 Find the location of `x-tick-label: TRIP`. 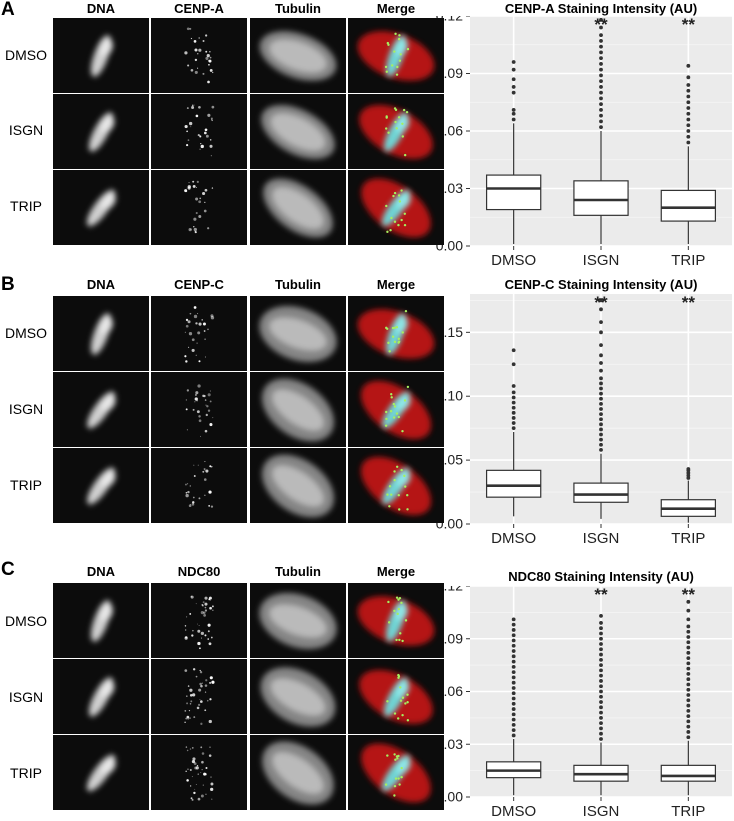

x-tick-label: TRIP is located at coordinates (688, 538).